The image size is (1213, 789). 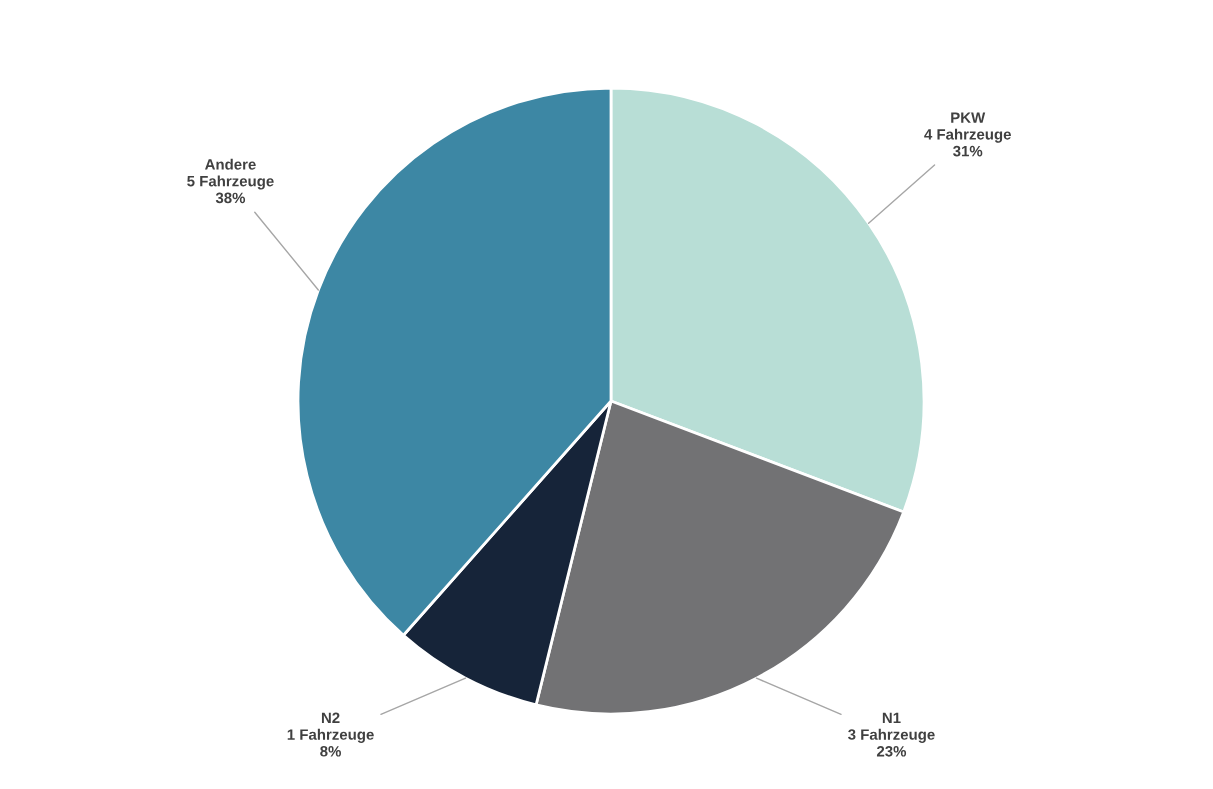 I want to click on slice-label: PKW, so click(x=968, y=117).